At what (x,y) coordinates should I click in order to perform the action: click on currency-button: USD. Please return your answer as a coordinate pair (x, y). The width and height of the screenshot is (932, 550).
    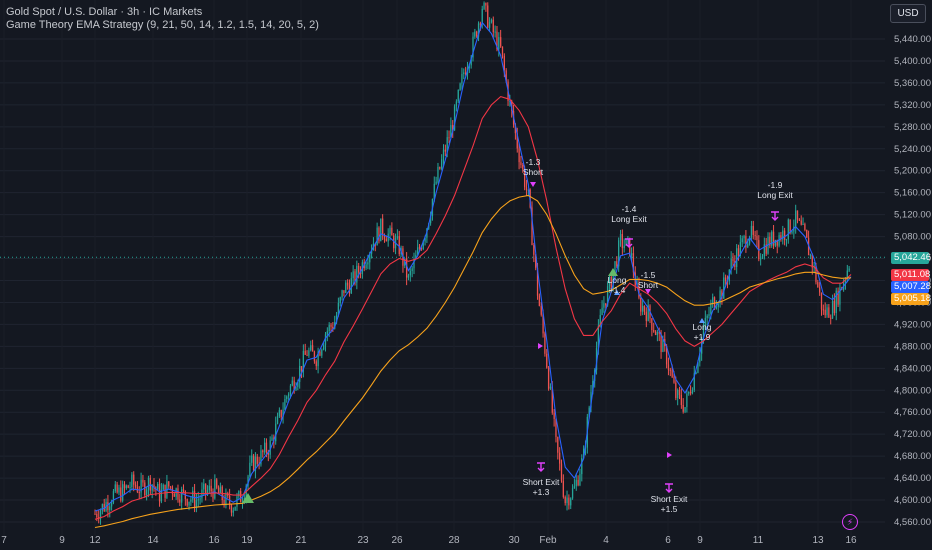
    Looking at the image, I should click on (908, 13).